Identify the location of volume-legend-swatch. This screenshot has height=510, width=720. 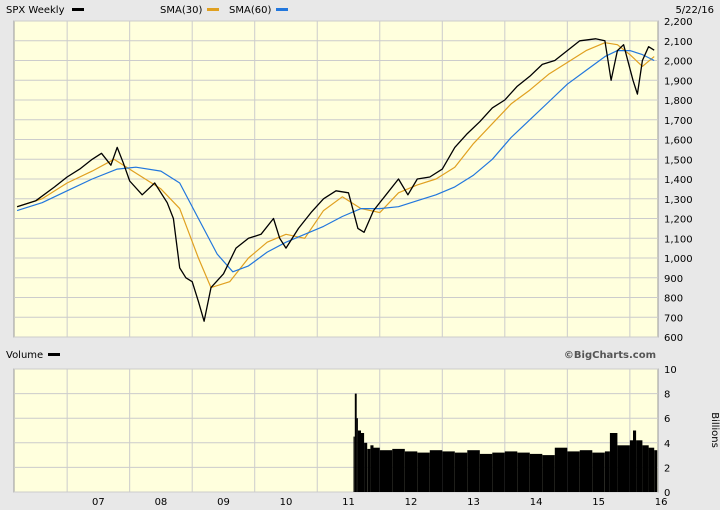
(54, 354).